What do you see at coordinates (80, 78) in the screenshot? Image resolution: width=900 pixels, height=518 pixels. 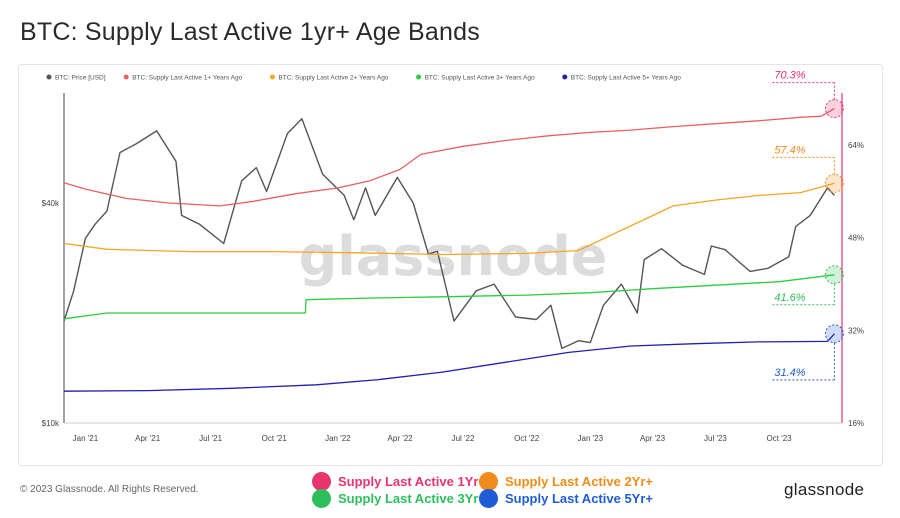 I see `legend-label: BTC: Price [USD]` at bounding box center [80, 78].